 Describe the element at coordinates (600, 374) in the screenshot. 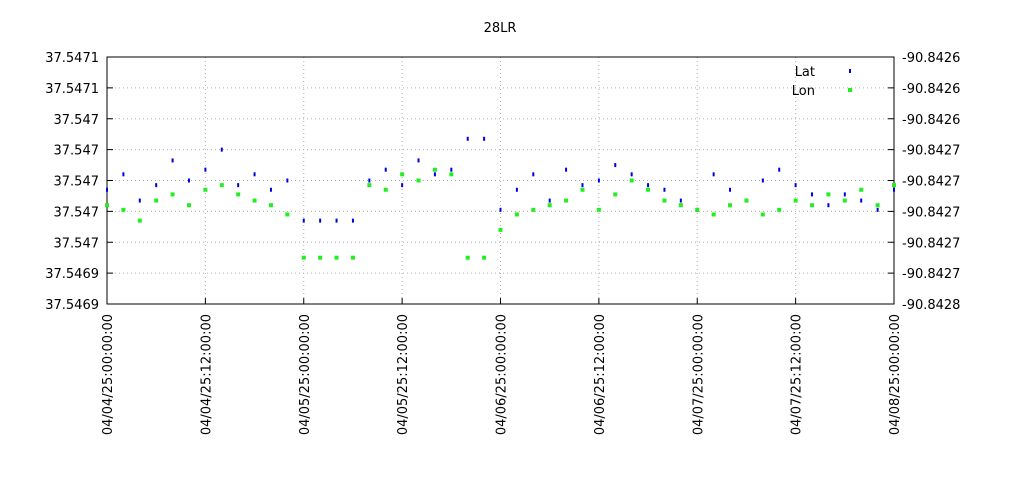

I see `x-tick-label: 04/06/25:12:00:00` at that location.